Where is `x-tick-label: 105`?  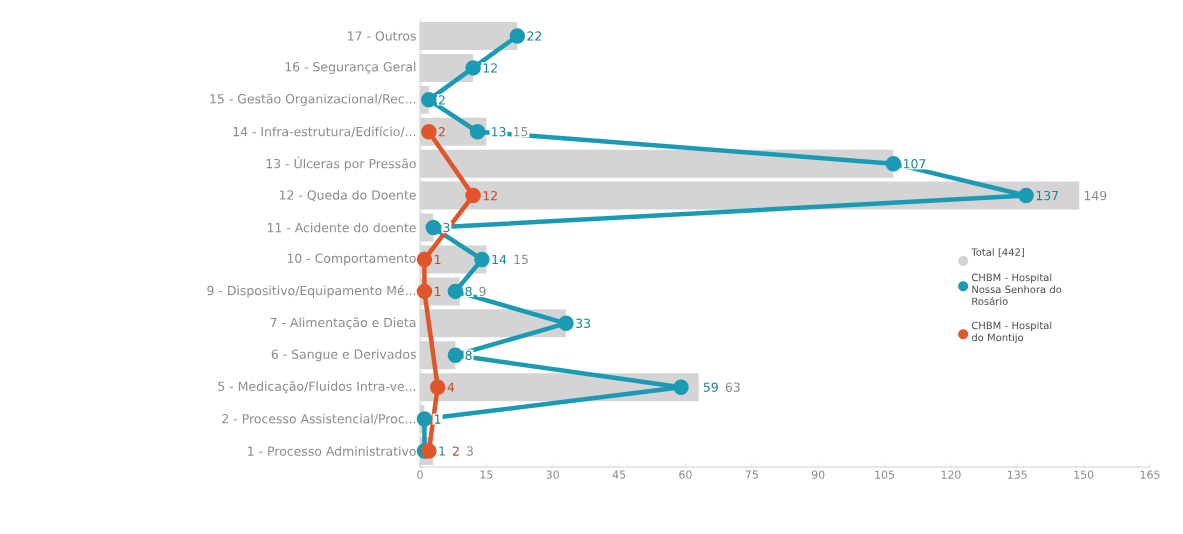 x-tick-label: 105 is located at coordinates (885, 474).